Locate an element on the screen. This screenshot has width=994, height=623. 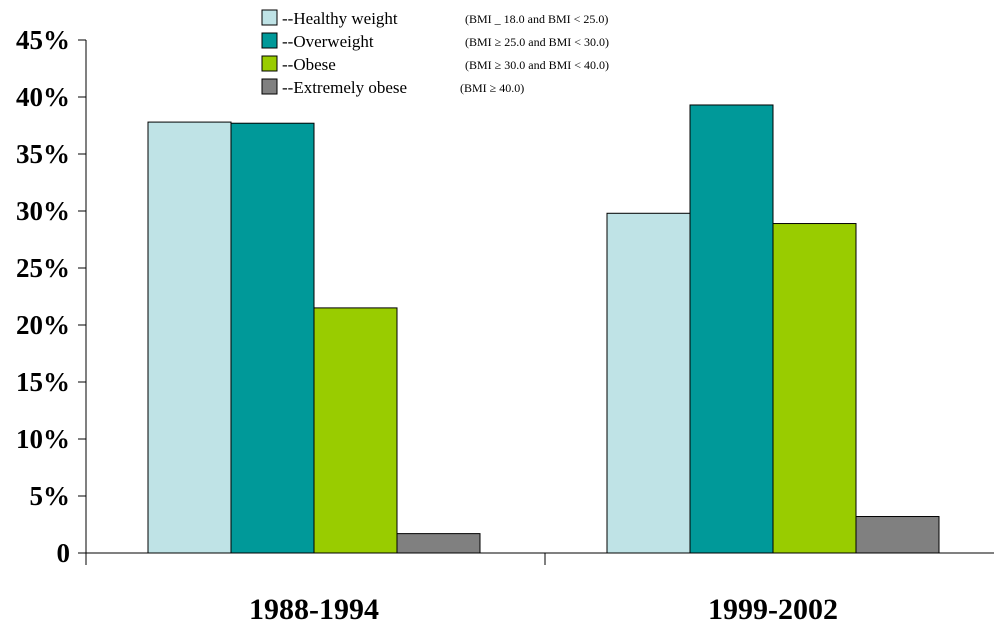
y-tick-label: 45% is located at coordinates (43, 40).